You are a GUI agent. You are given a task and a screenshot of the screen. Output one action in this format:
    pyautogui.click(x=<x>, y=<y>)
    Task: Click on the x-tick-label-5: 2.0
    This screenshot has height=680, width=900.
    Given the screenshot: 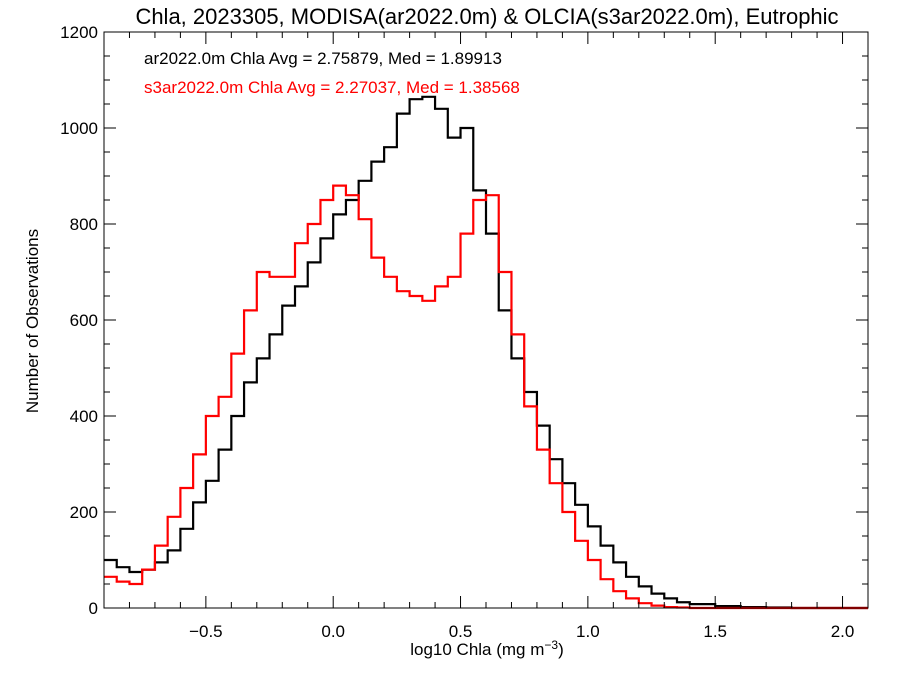 What is the action you would take?
    pyautogui.click(x=843, y=631)
    